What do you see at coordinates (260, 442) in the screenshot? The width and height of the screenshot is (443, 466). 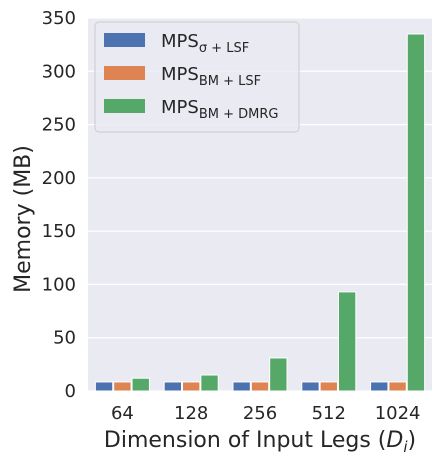 I see `x-axis-label: Dimension of Input Legs (Di)` at bounding box center [260, 442].